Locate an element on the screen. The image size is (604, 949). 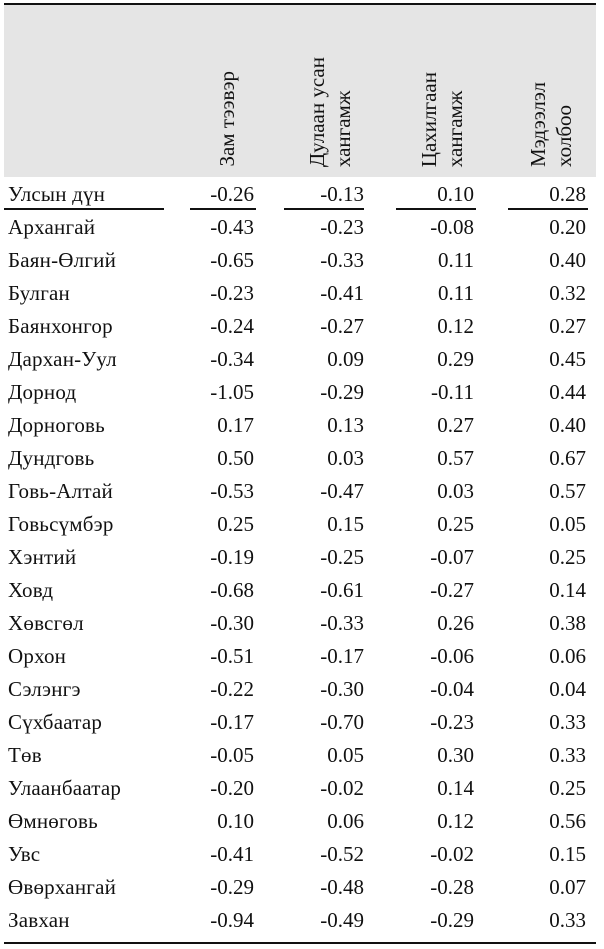
cell-road-transport: -0.43 is located at coordinates (232, 227).